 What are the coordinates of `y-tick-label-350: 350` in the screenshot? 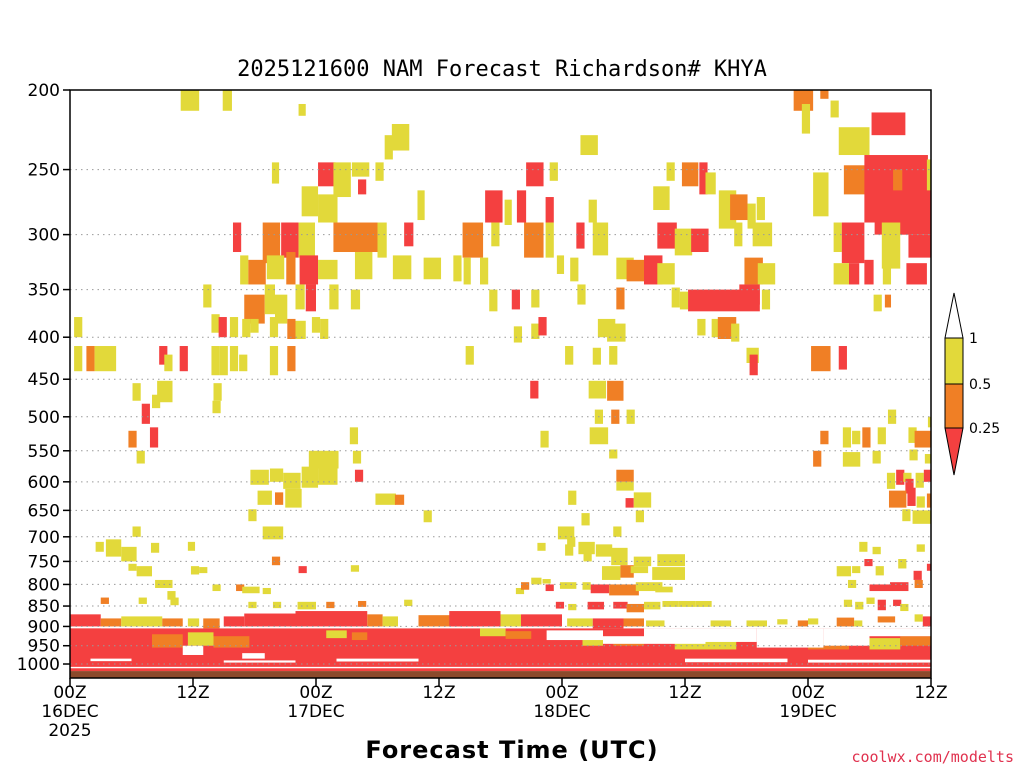 It's located at (44, 291).